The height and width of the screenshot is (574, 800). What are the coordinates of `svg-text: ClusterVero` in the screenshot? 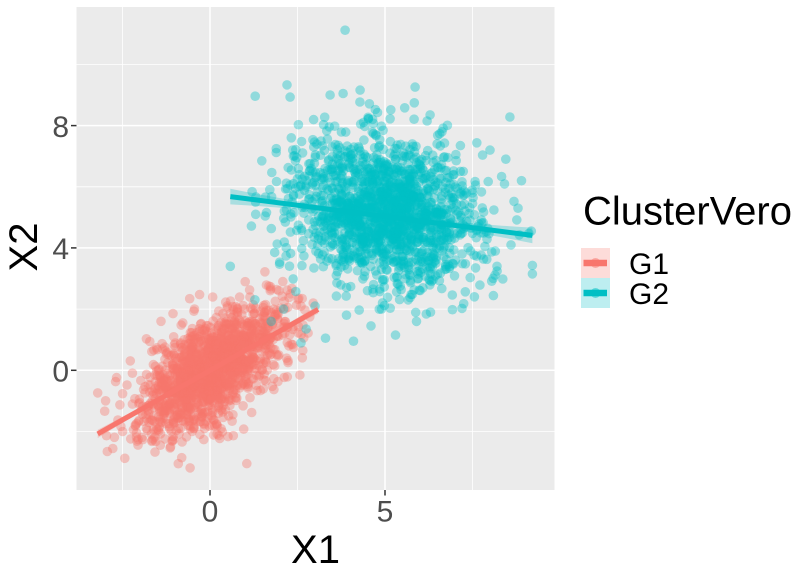 It's located at (687, 212).